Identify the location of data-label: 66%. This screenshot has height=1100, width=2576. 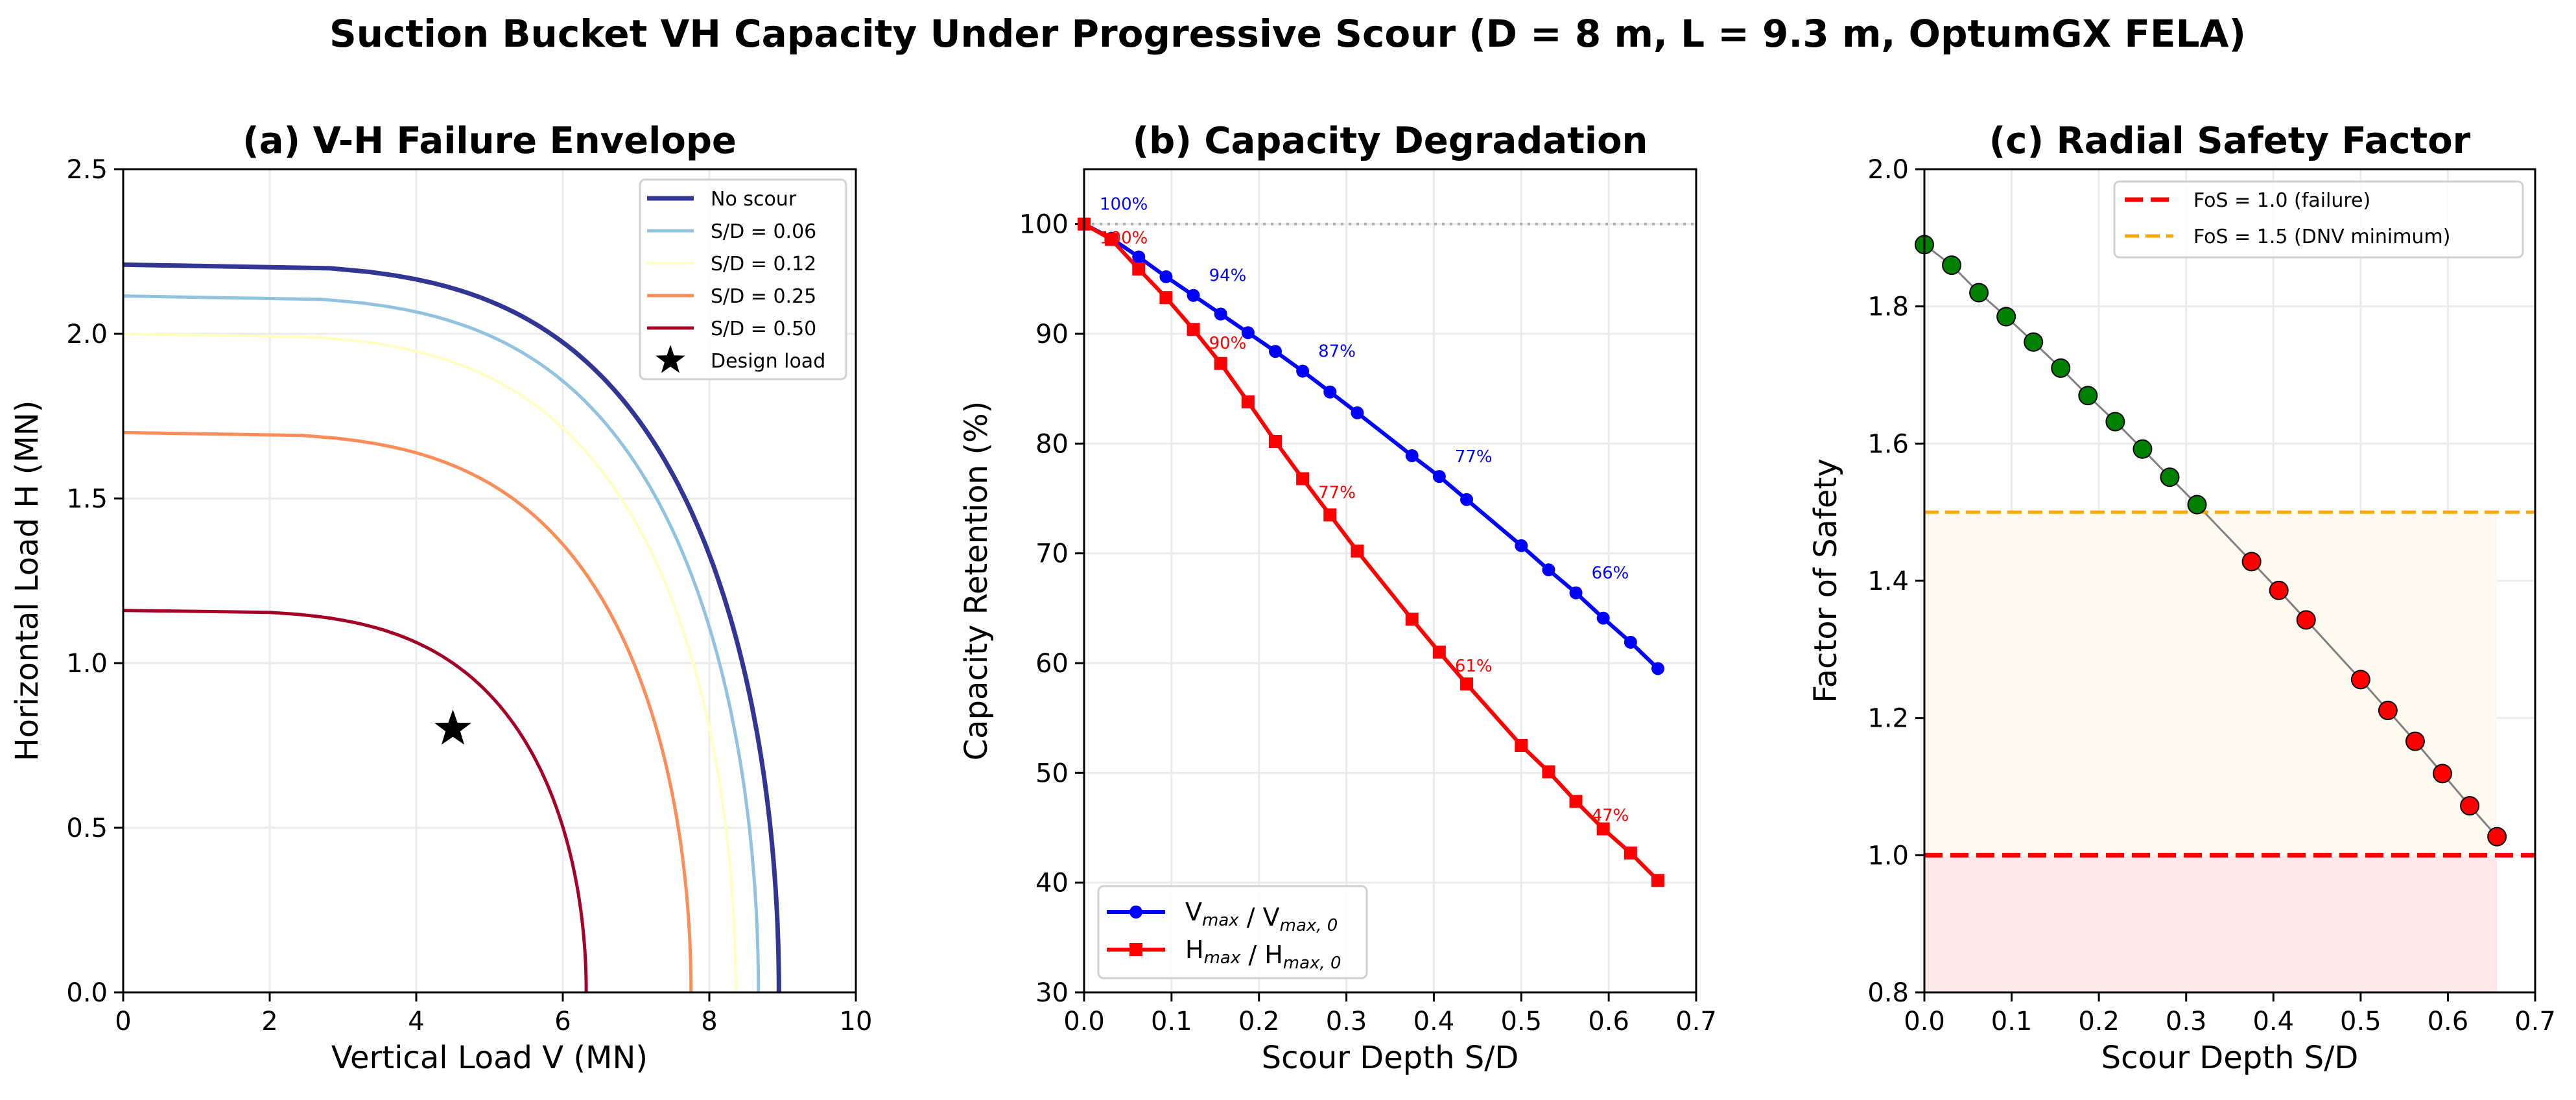
(1611, 573).